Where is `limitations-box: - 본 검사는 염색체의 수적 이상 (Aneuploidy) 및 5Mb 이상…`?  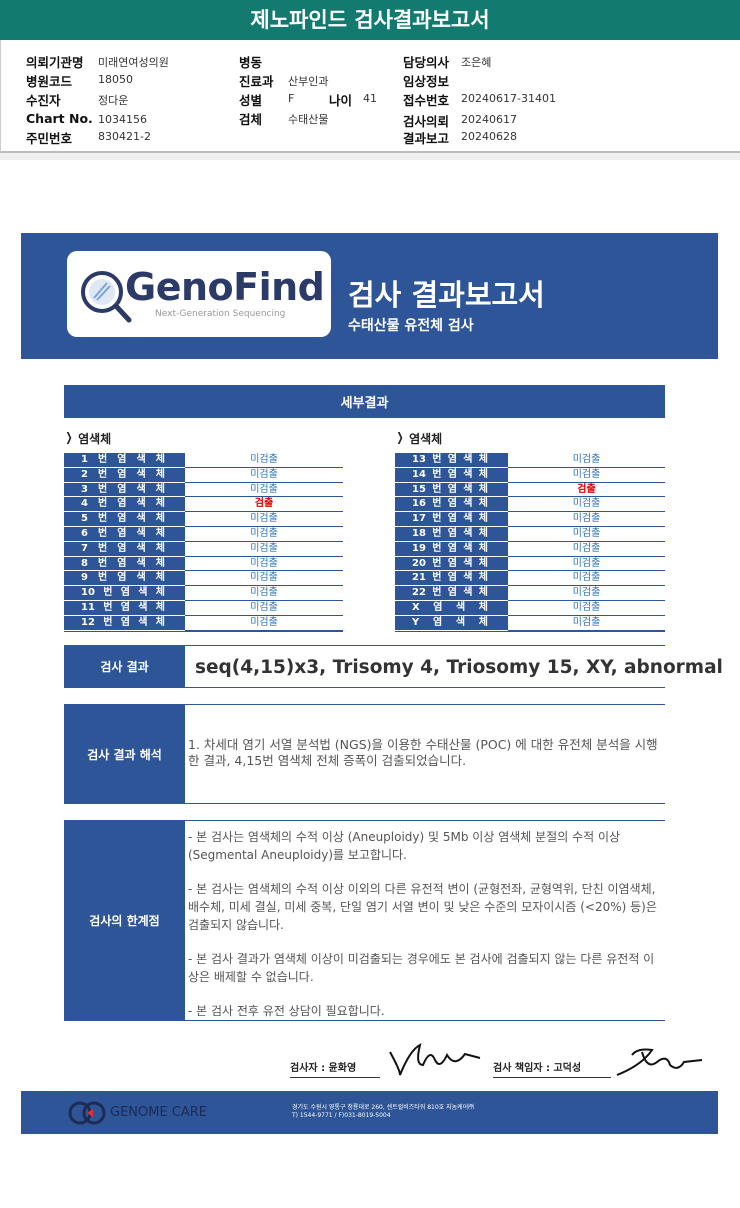 limitations-box: - 본 검사는 염색체의 수적 이상 (Aneuploidy) 및 5Mb 이상… is located at coordinates (425, 920).